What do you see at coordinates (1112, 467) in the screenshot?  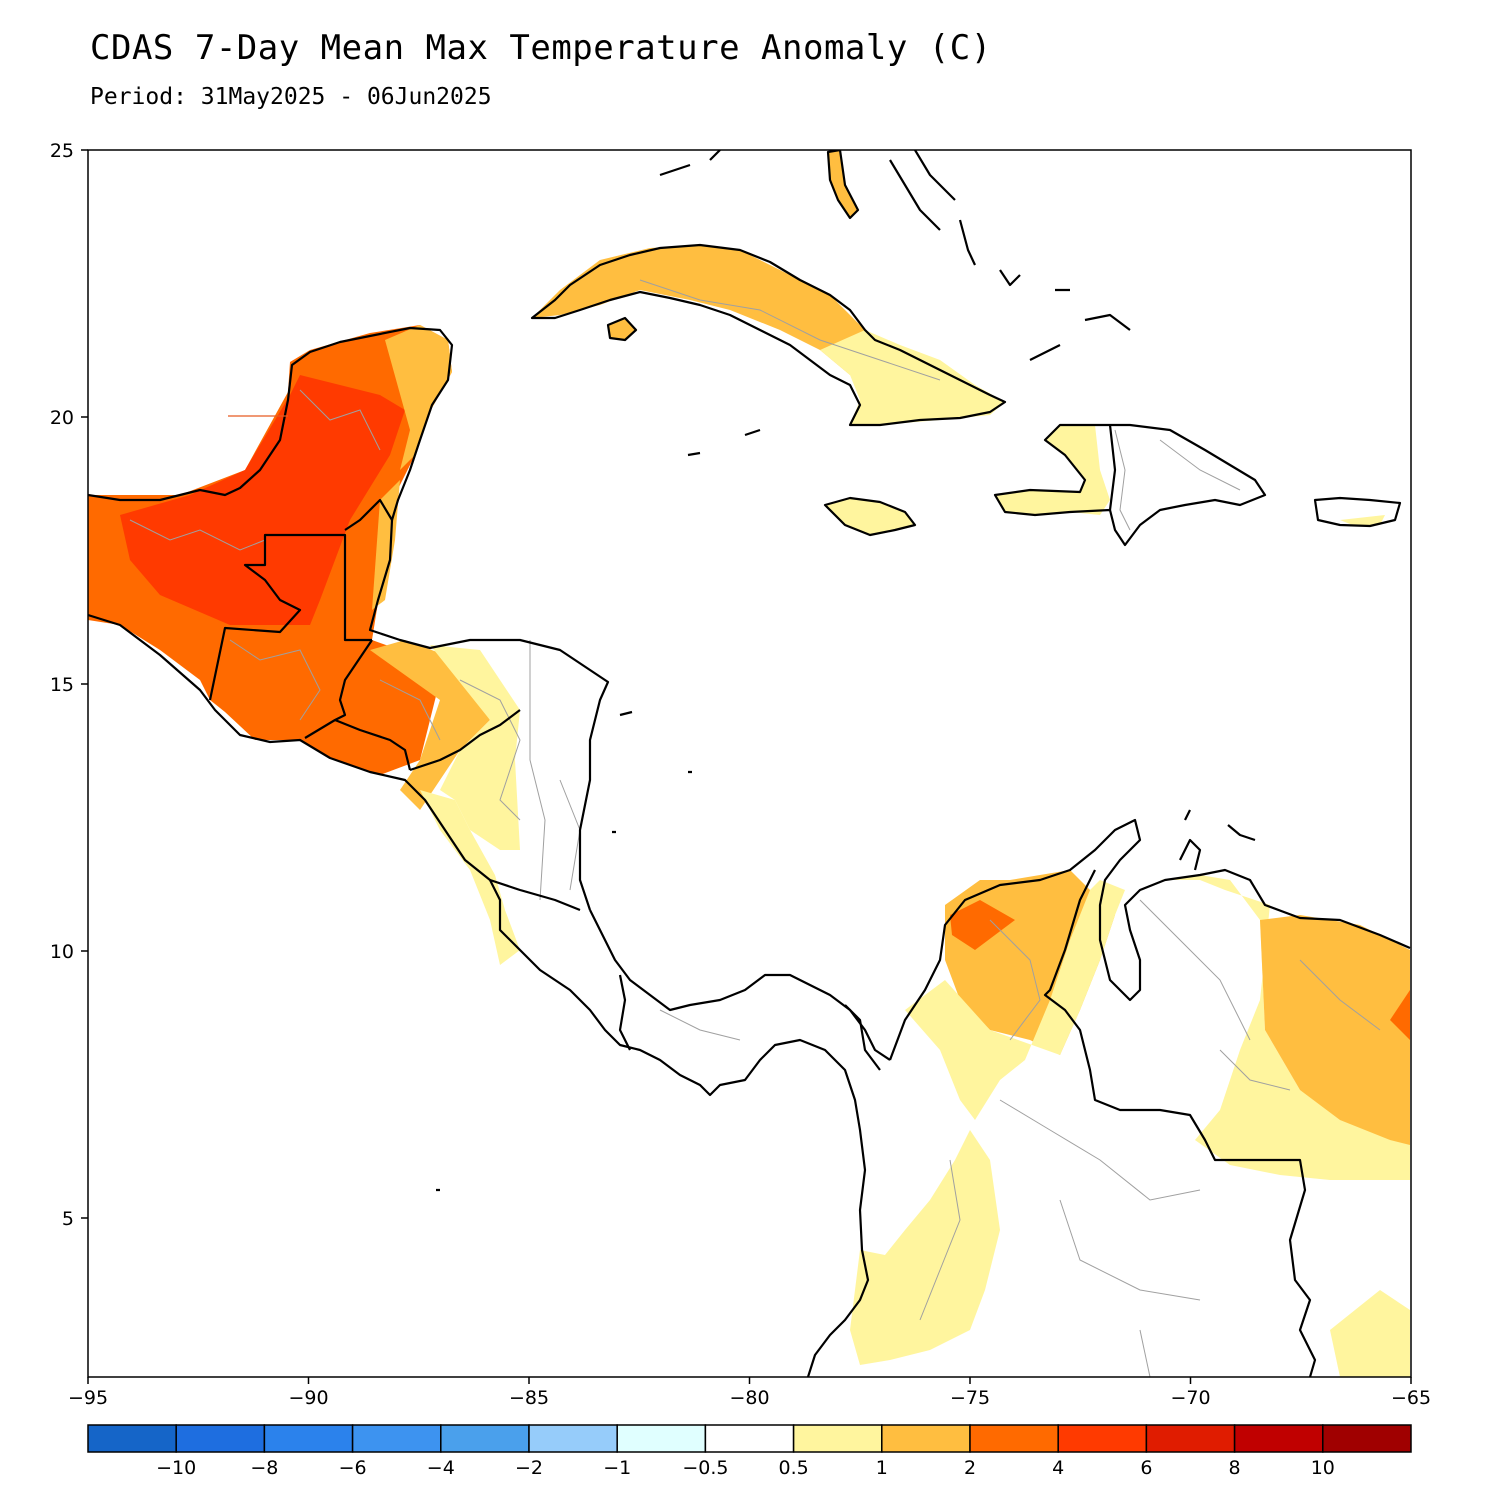 I see `border-haiti-dr` at bounding box center [1112, 467].